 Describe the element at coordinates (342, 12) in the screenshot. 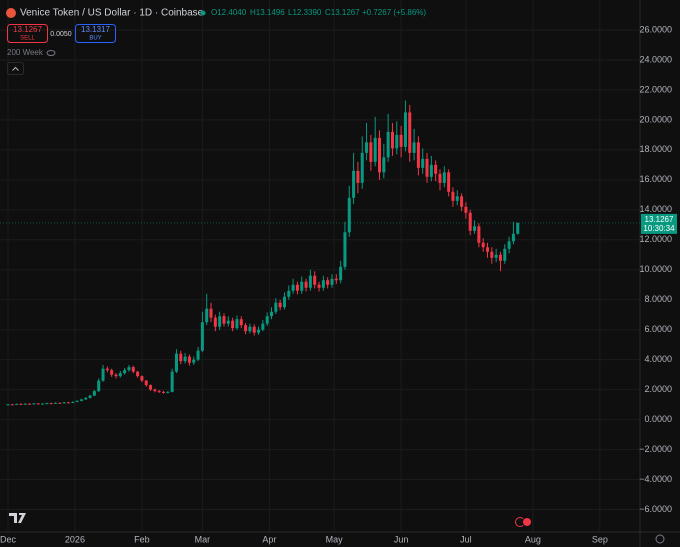

I see `ohlc-close: C13.1267` at that location.